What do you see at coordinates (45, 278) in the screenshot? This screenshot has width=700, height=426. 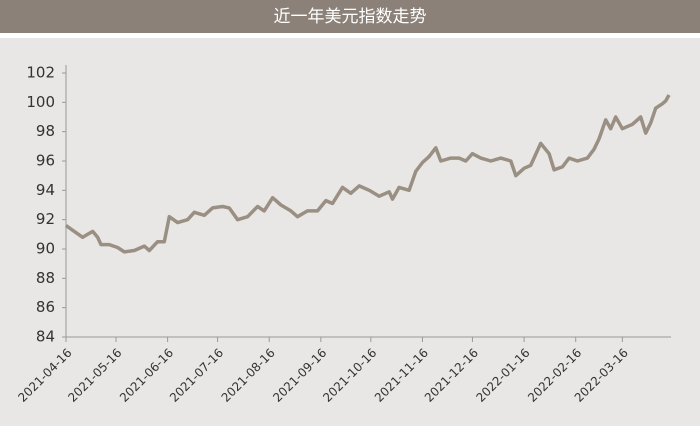 I see `y-tick-label: 88` at bounding box center [45, 278].